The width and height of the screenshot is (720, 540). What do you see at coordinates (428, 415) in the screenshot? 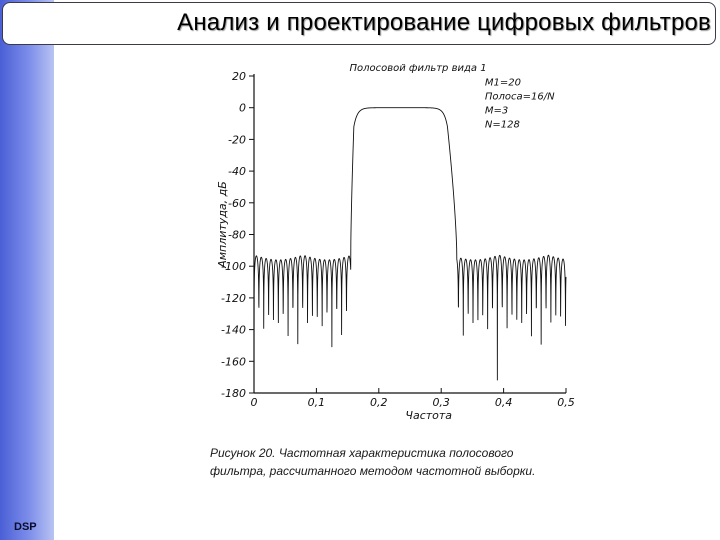
I see `x-axis-label: Частота` at bounding box center [428, 415].